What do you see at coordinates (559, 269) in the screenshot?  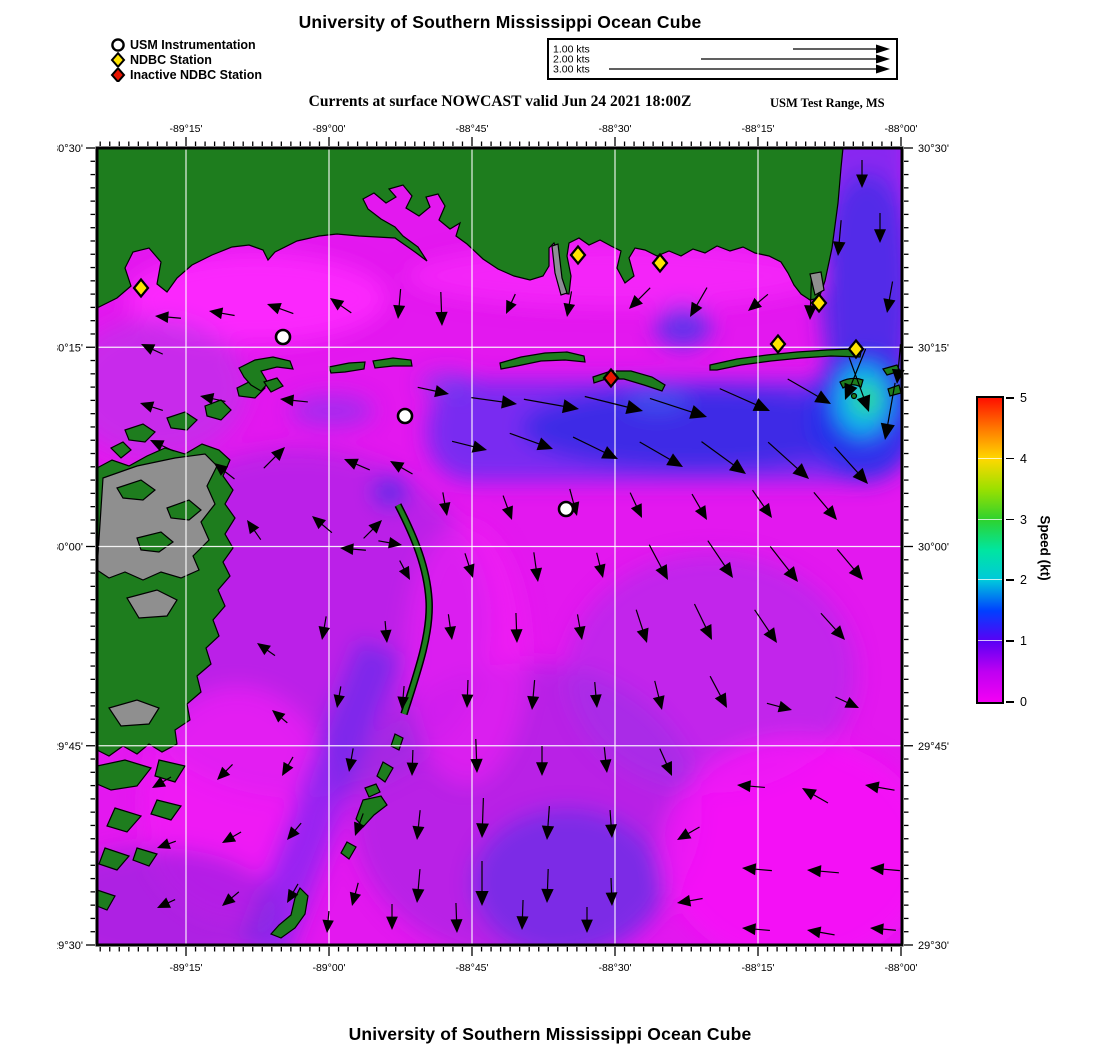 I see `river` at bounding box center [559, 269].